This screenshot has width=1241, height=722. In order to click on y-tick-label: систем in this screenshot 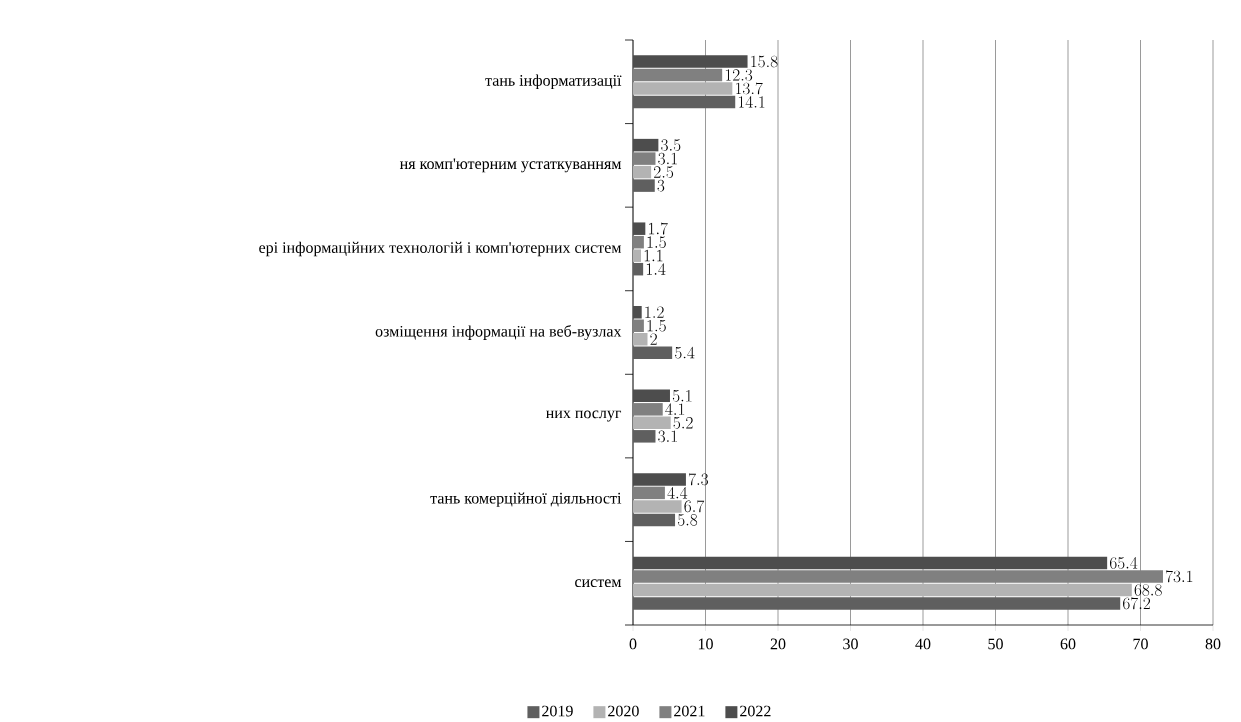, I will do `click(598, 583)`.